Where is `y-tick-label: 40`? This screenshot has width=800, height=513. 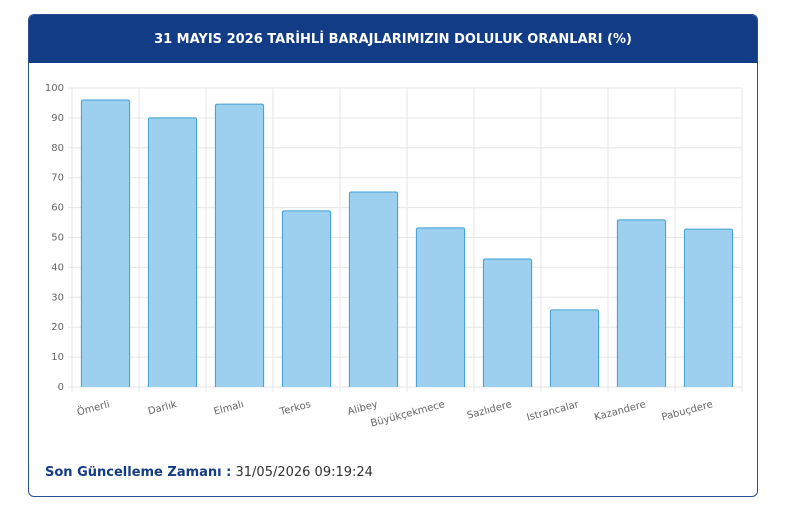
y-tick-label: 40 is located at coordinates (57, 267).